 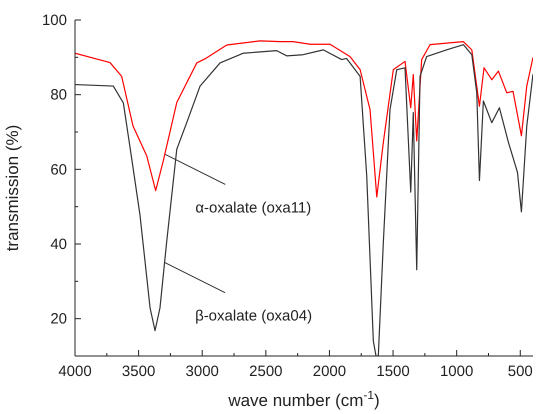 What do you see at coordinates (329, 371) in the screenshot?
I see `x-tick-label: 2000` at bounding box center [329, 371].